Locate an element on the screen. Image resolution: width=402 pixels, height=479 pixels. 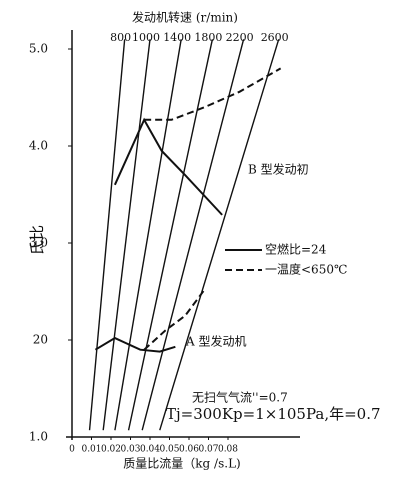
speed-label: 1800 is located at coordinates (208, 37).